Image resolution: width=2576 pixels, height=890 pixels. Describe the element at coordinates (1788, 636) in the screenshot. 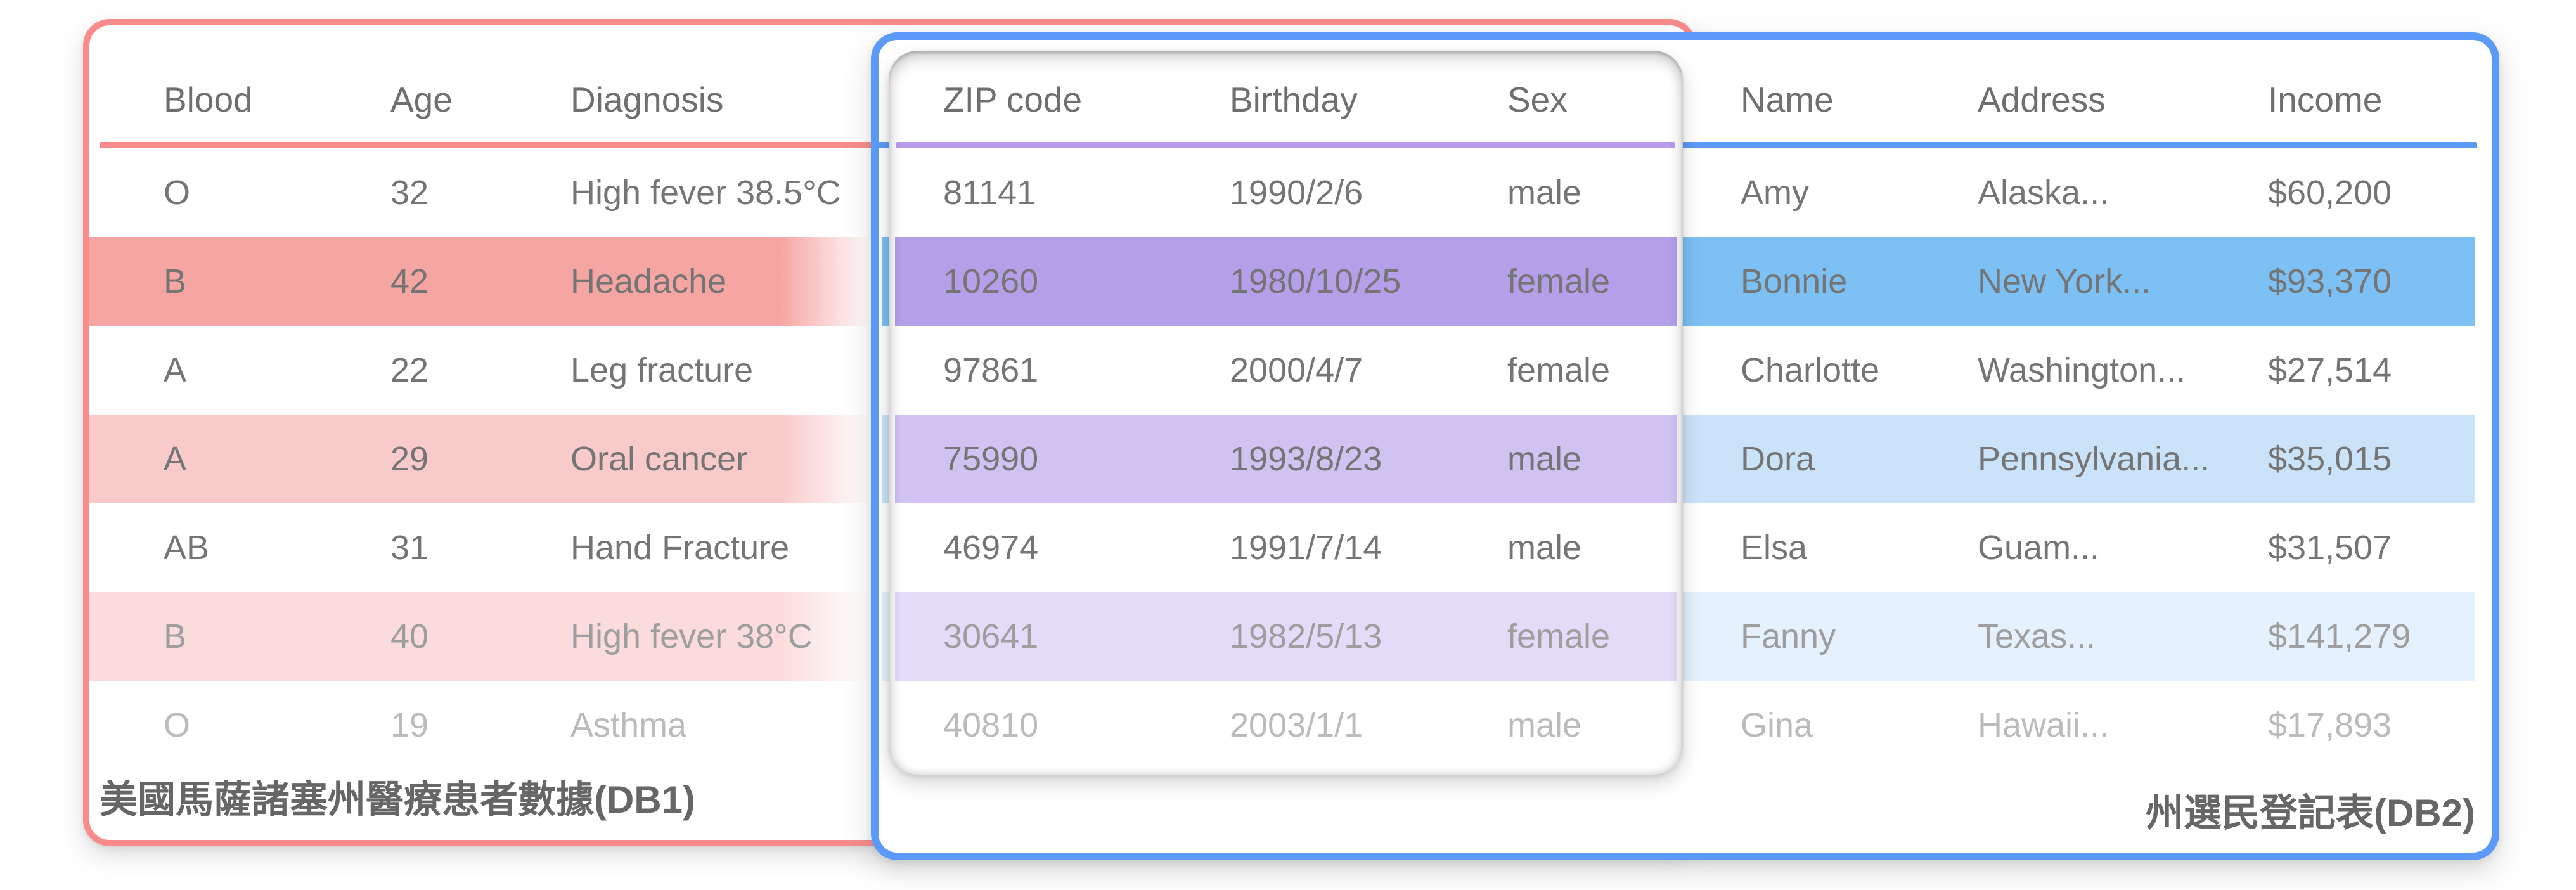

I see `table-cell: Fanny` at that location.